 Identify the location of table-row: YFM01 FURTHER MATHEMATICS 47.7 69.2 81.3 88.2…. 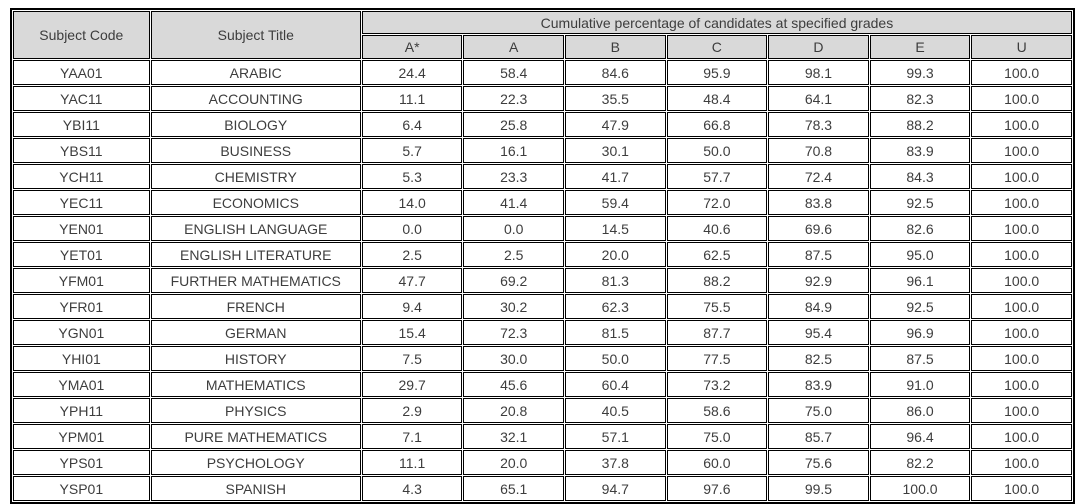
(542, 280).